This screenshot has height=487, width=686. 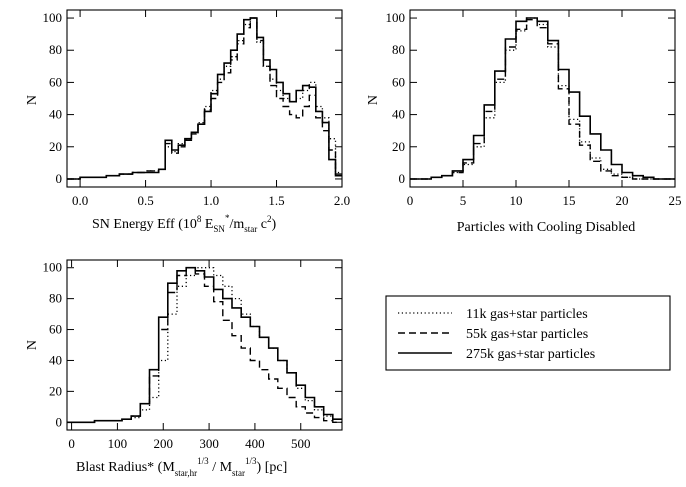 I want to click on p3-xtick-label: 300, so click(x=209, y=443).